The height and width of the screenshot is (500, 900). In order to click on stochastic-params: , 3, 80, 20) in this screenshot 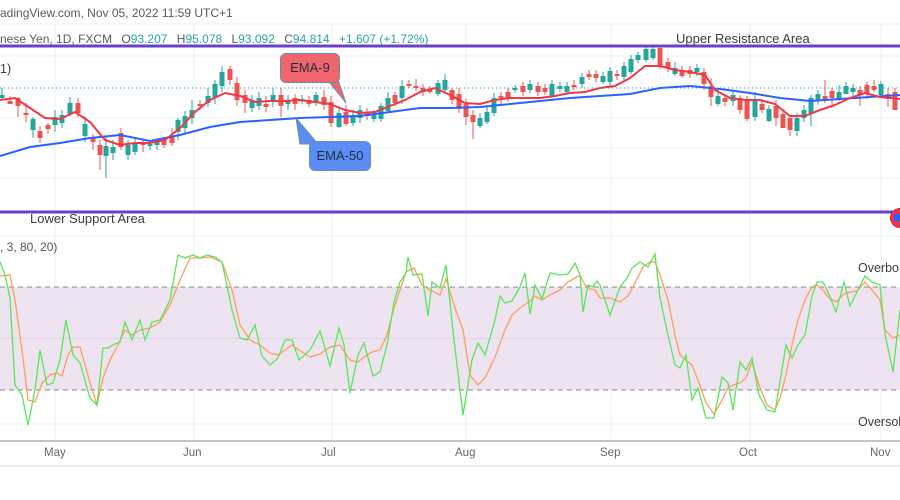, I will do `click(29, 247)`.